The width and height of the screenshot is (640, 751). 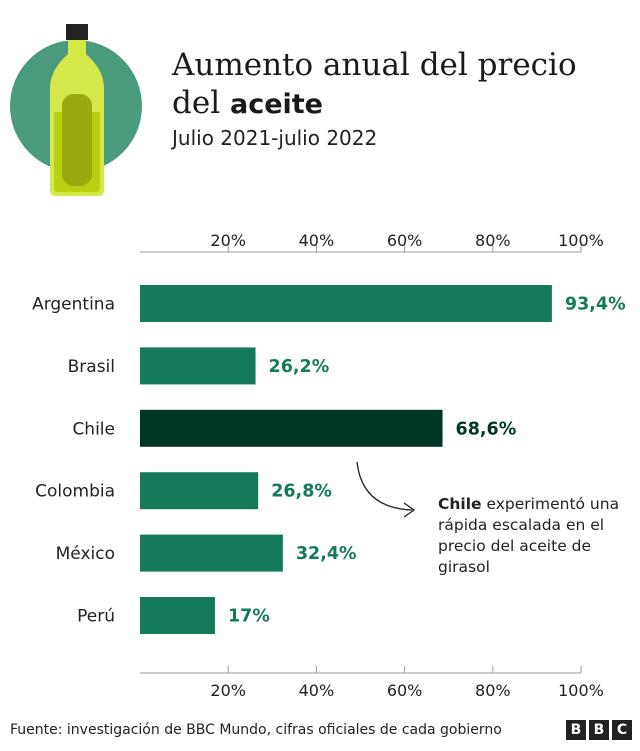 What do you see at coordinates (405, 240) in the screenshot?
I see `top-tick-label: 60%` at bounding box center [405, 240].